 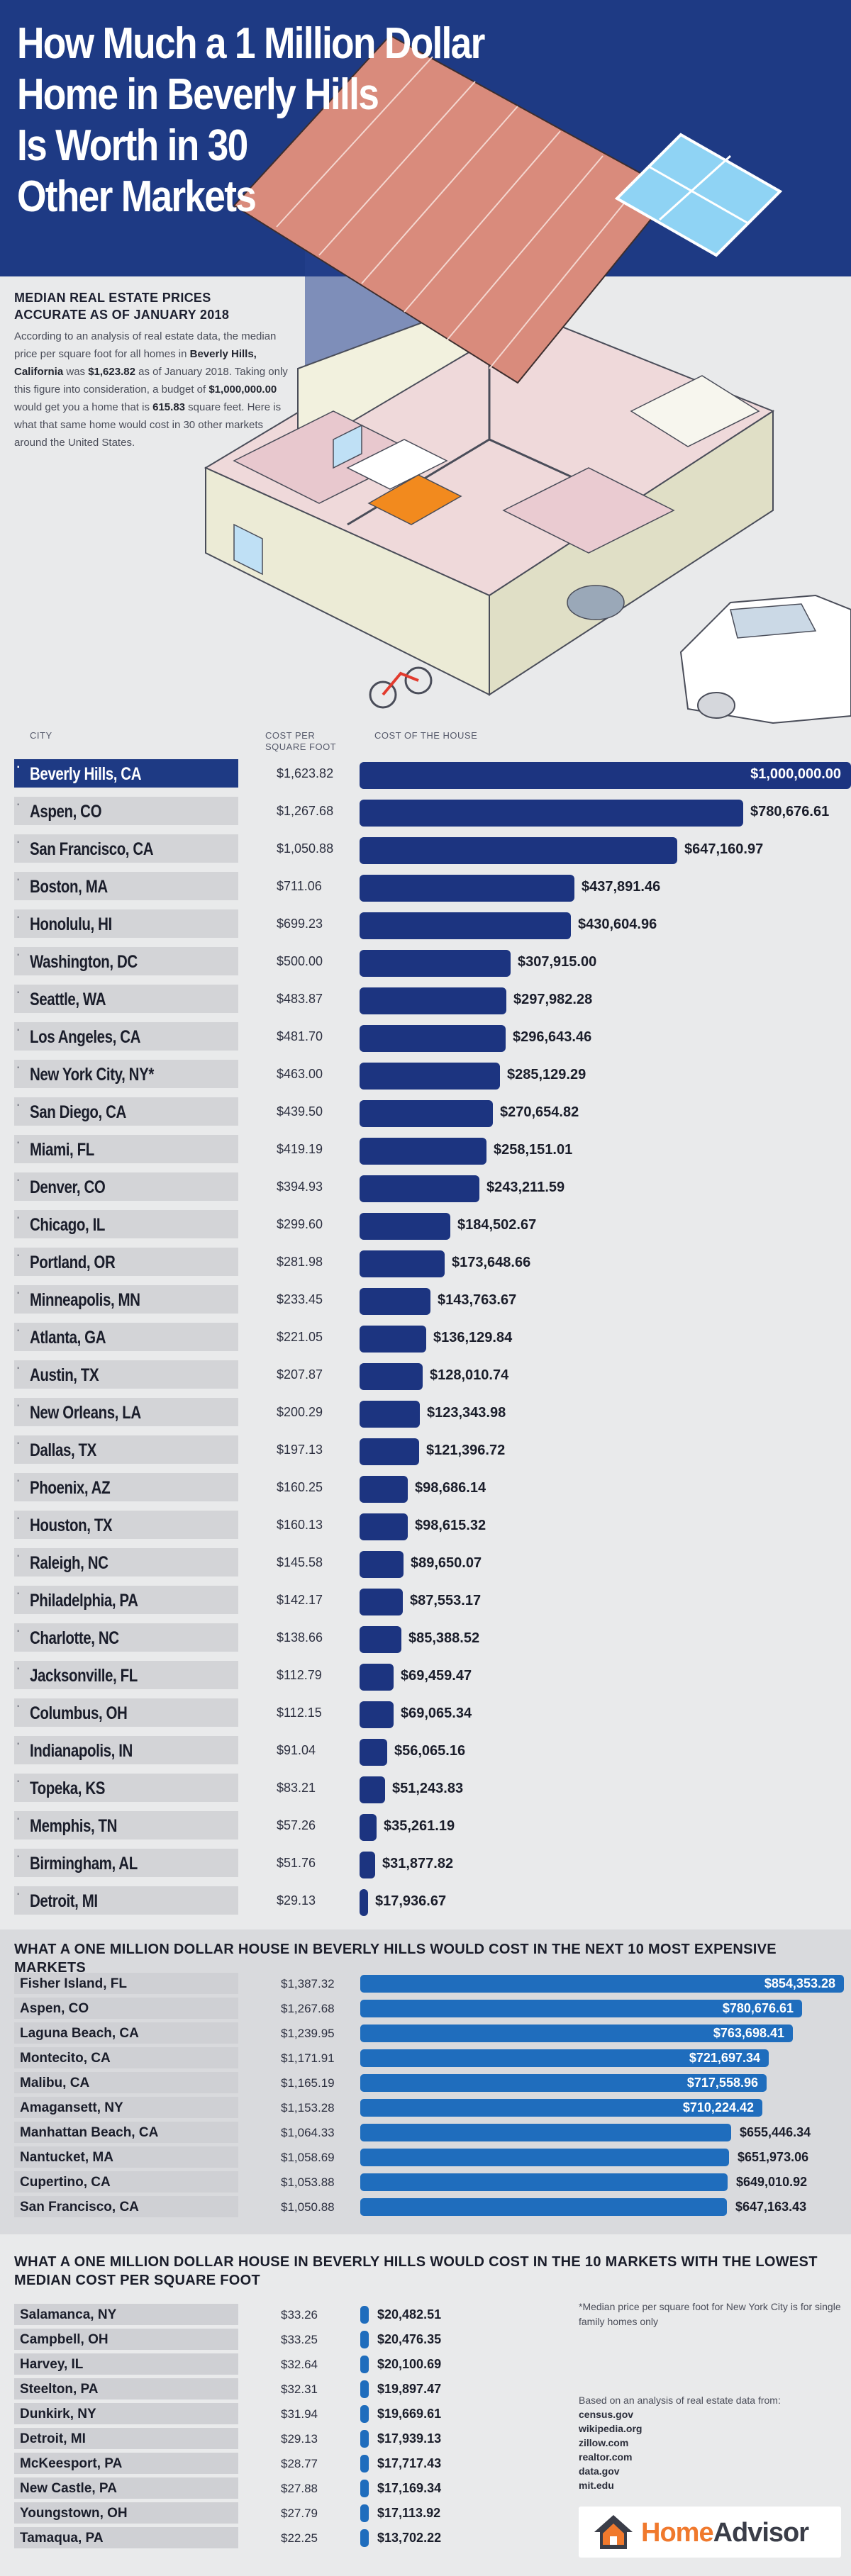 I want to click on city-name: Manhattan Beach, CA, so click(x=89, y=2133).